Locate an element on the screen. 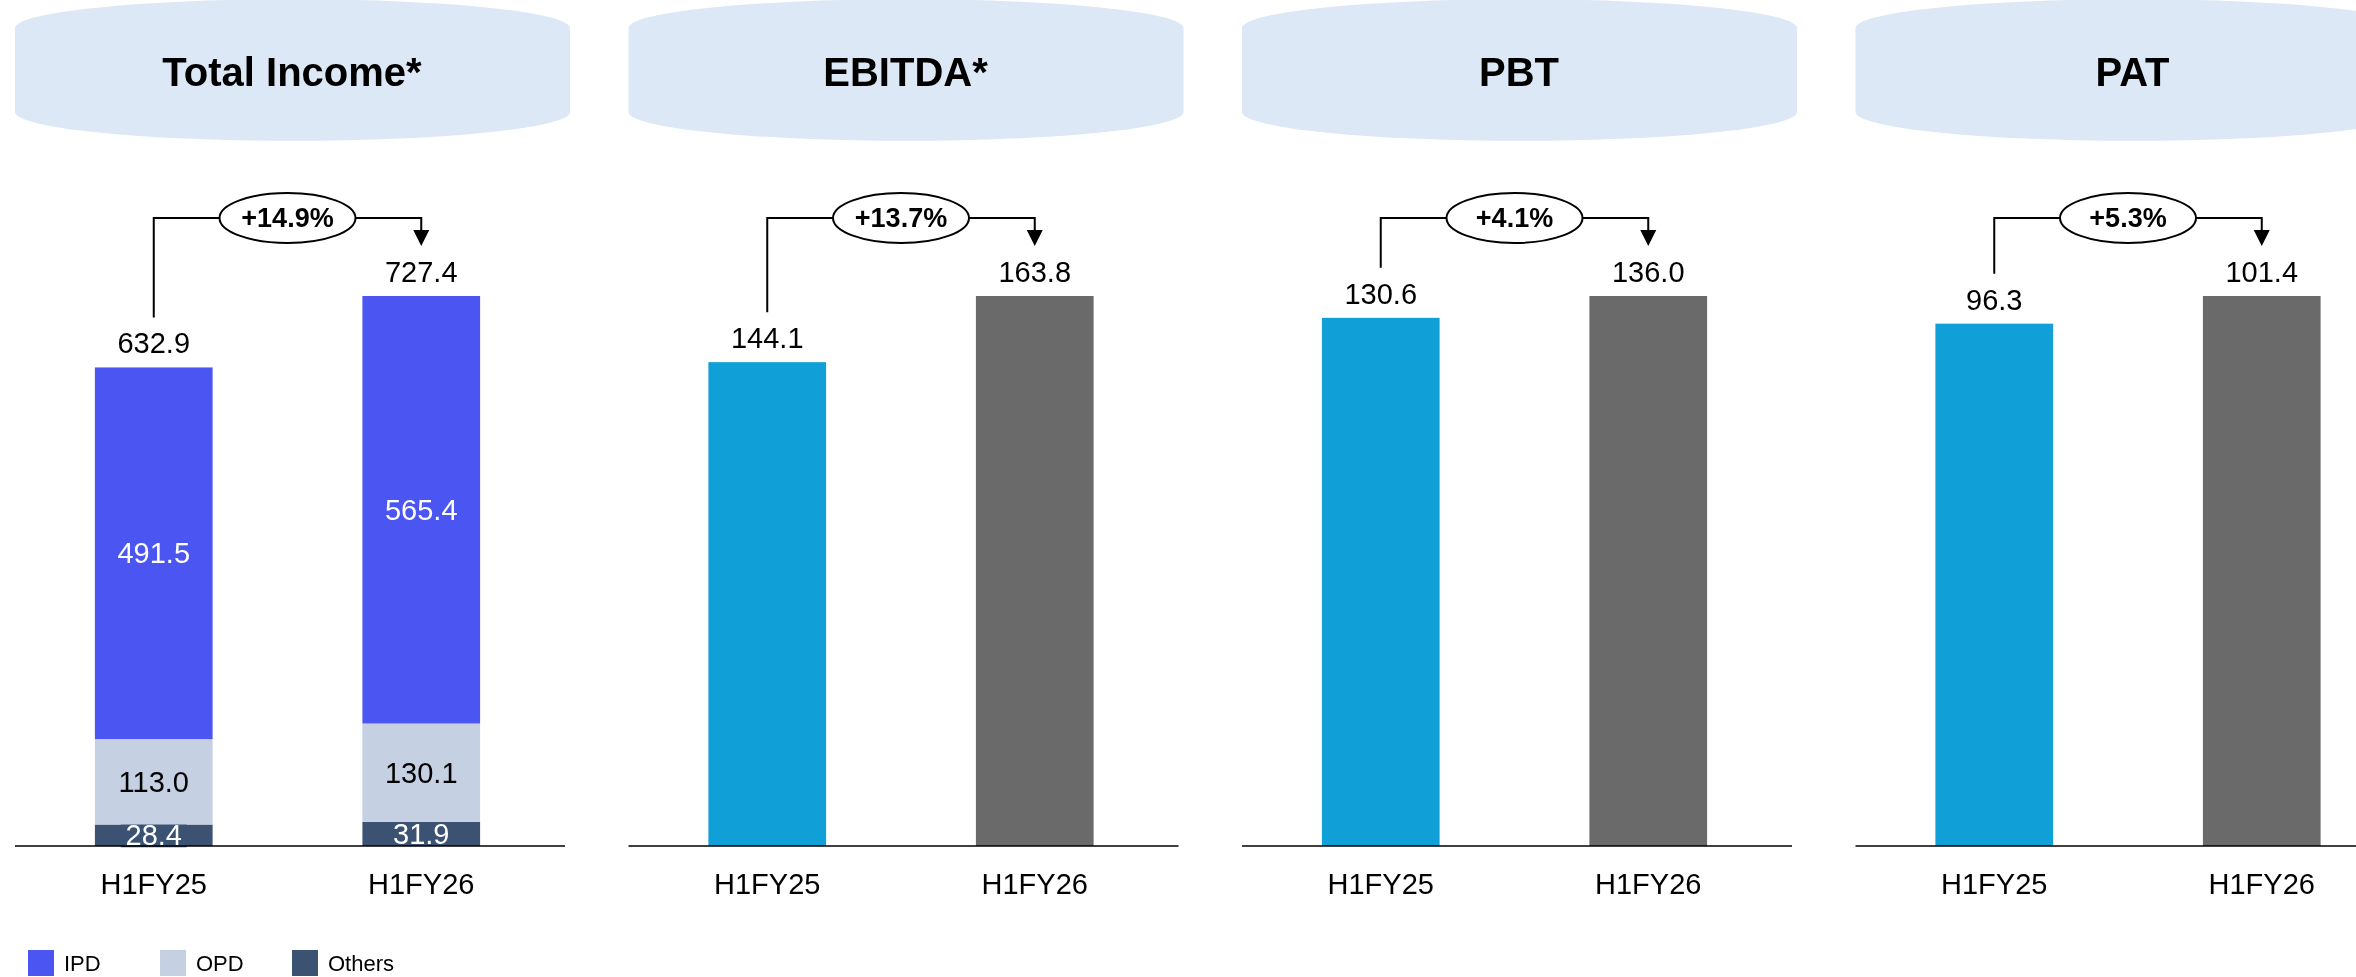 Image resolution: width=2356 pixels, height=977 pixels. total-label: 727.4 is located at coordinates (421, 272).